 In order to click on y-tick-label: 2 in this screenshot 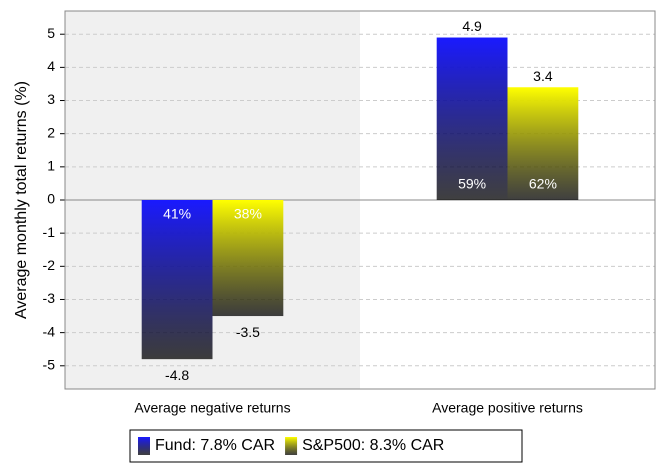, I will do `click(51, 132)`.